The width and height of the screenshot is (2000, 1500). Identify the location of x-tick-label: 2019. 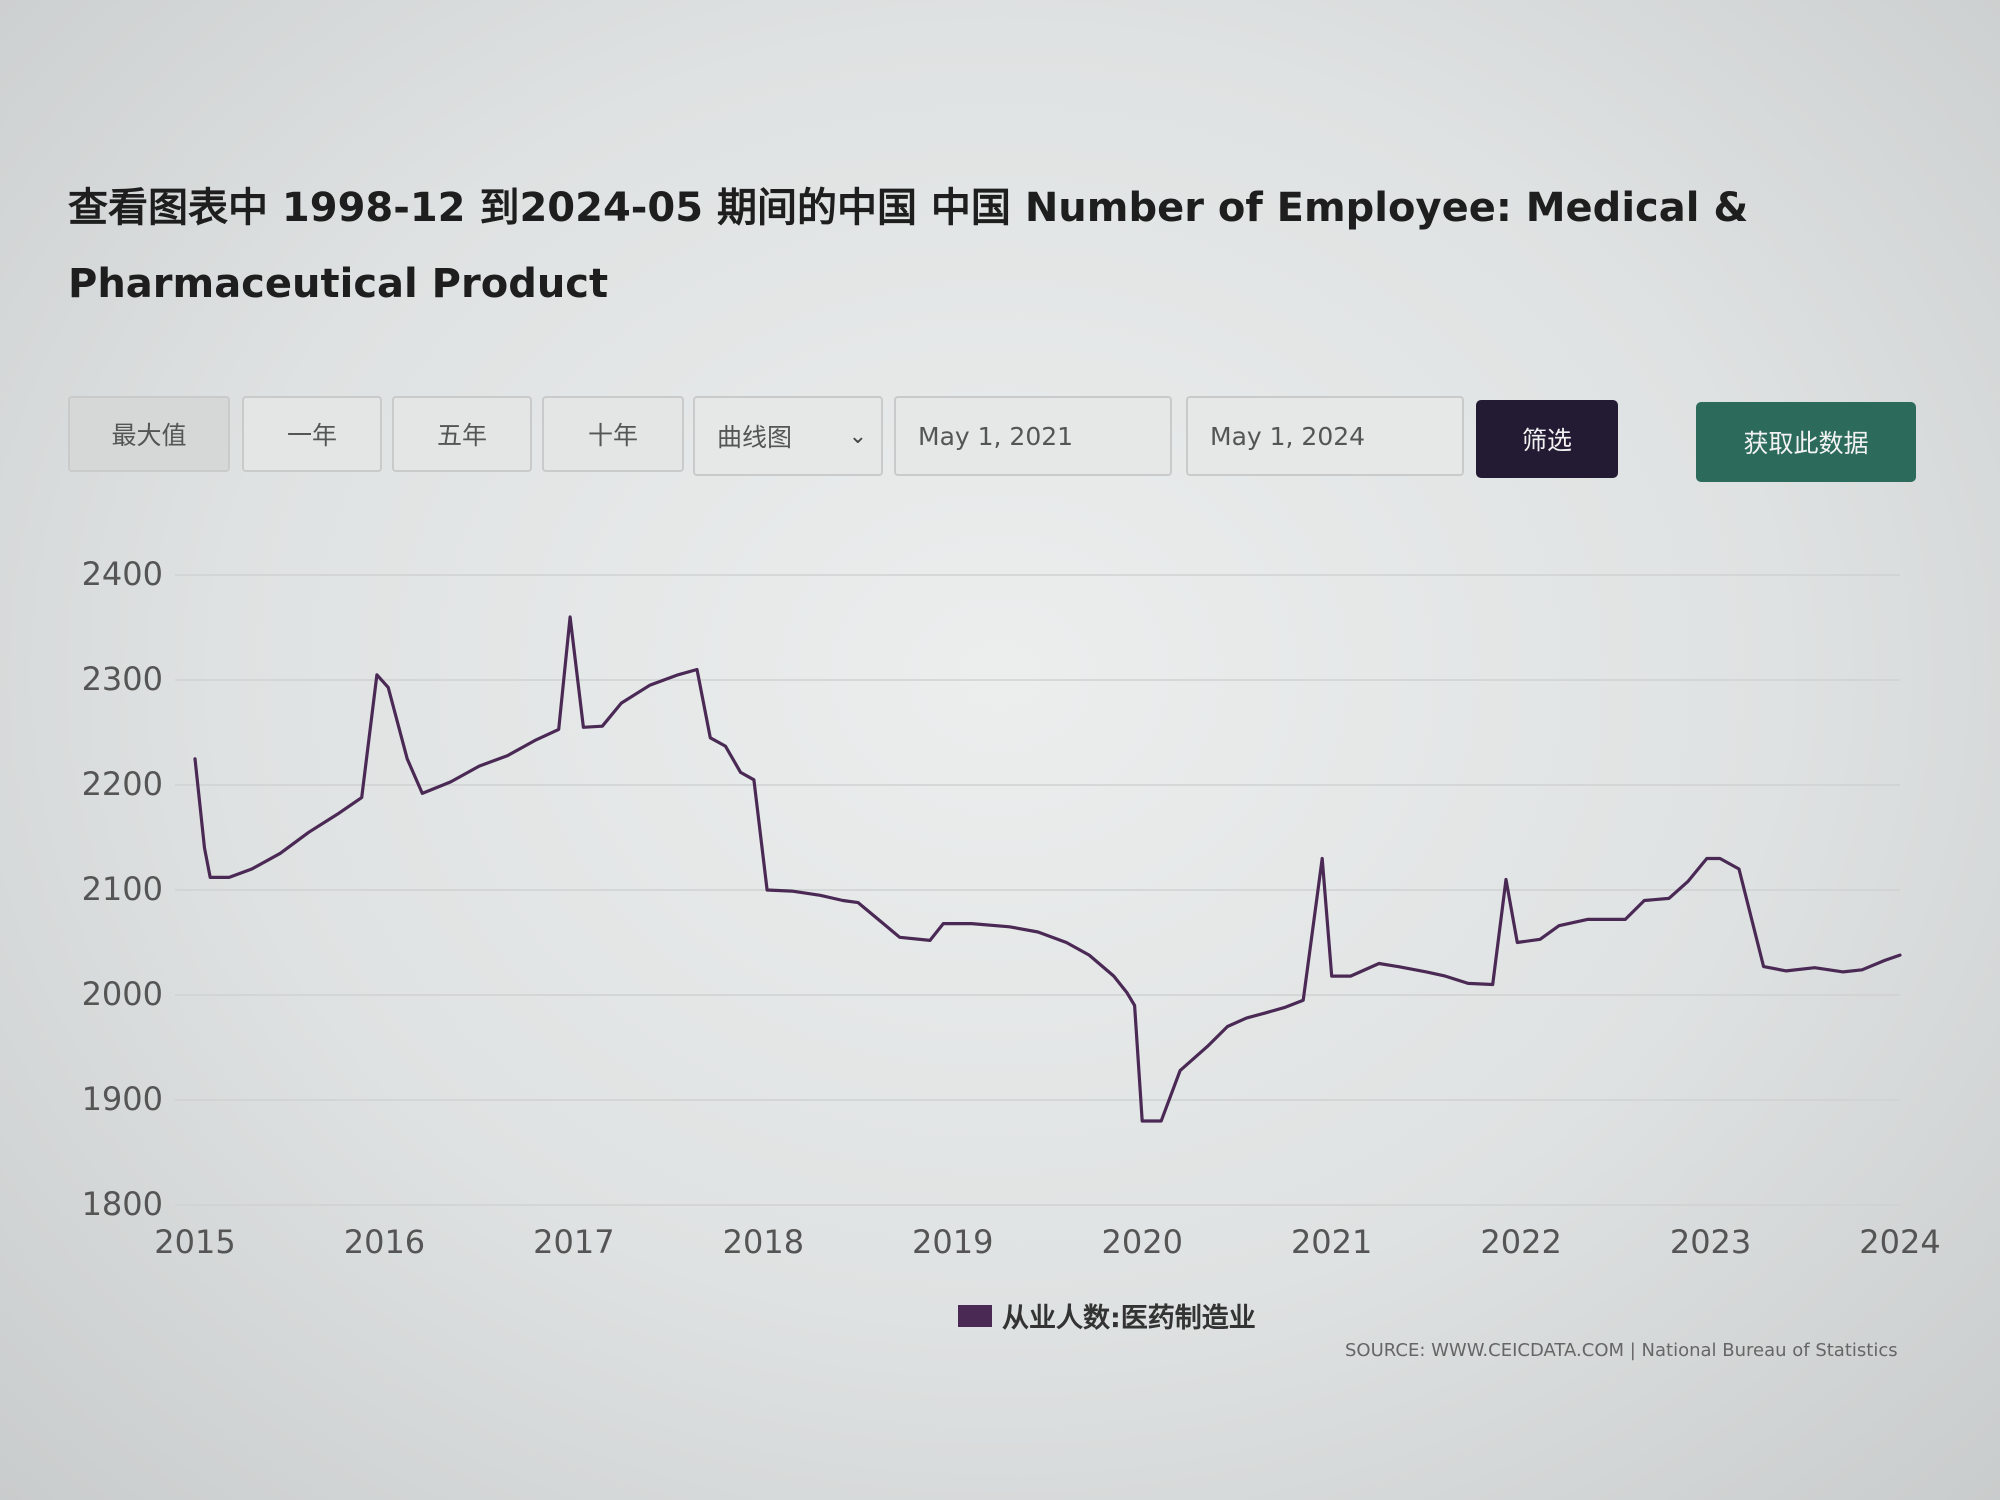
(952, 1242).